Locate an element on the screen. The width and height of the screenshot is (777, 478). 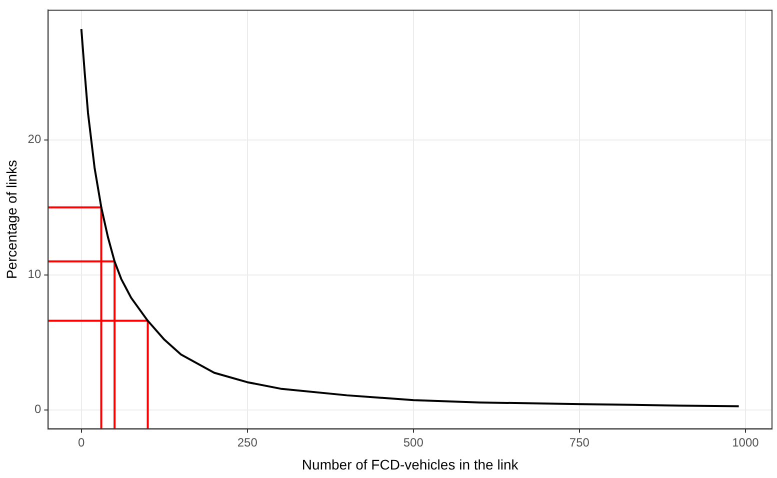
x-tick-label: 0 is located at coordinates (82, 442).